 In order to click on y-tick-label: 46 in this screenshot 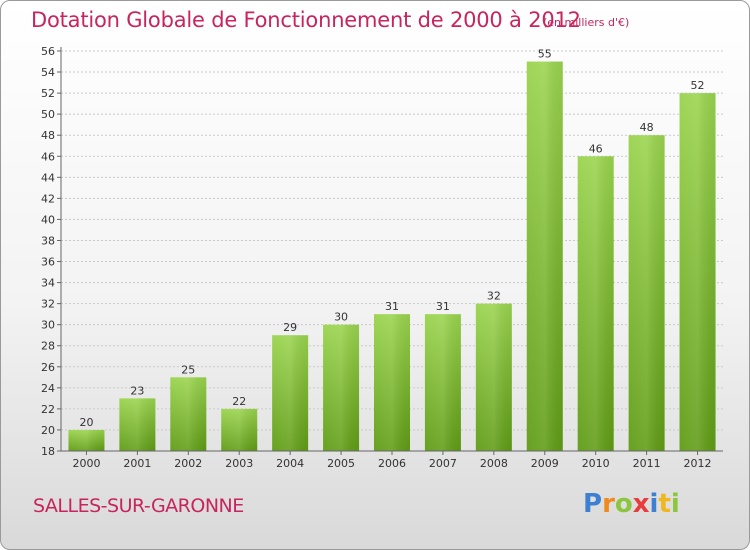, I will do `click(48, 156)`.